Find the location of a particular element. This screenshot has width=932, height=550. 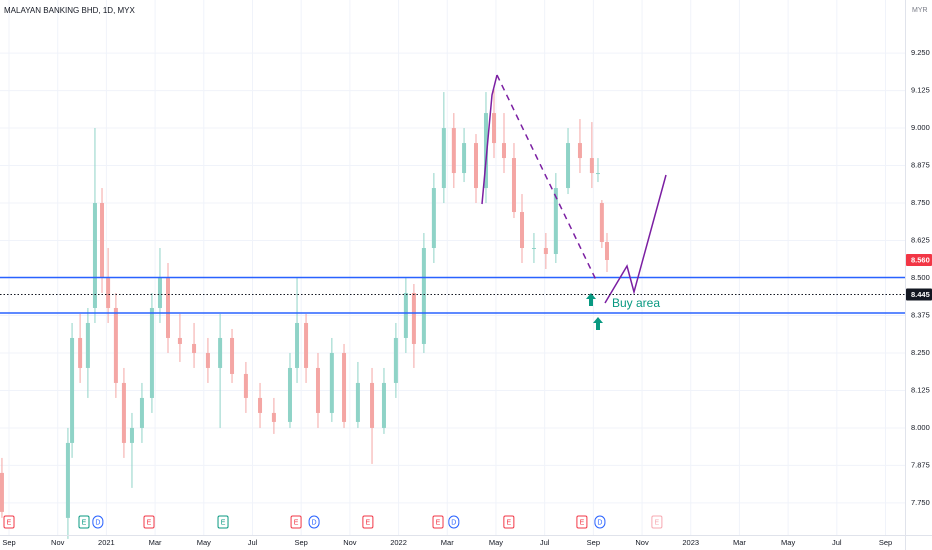

y-tick-label: 8.625 is located at coordinates (920, 239).